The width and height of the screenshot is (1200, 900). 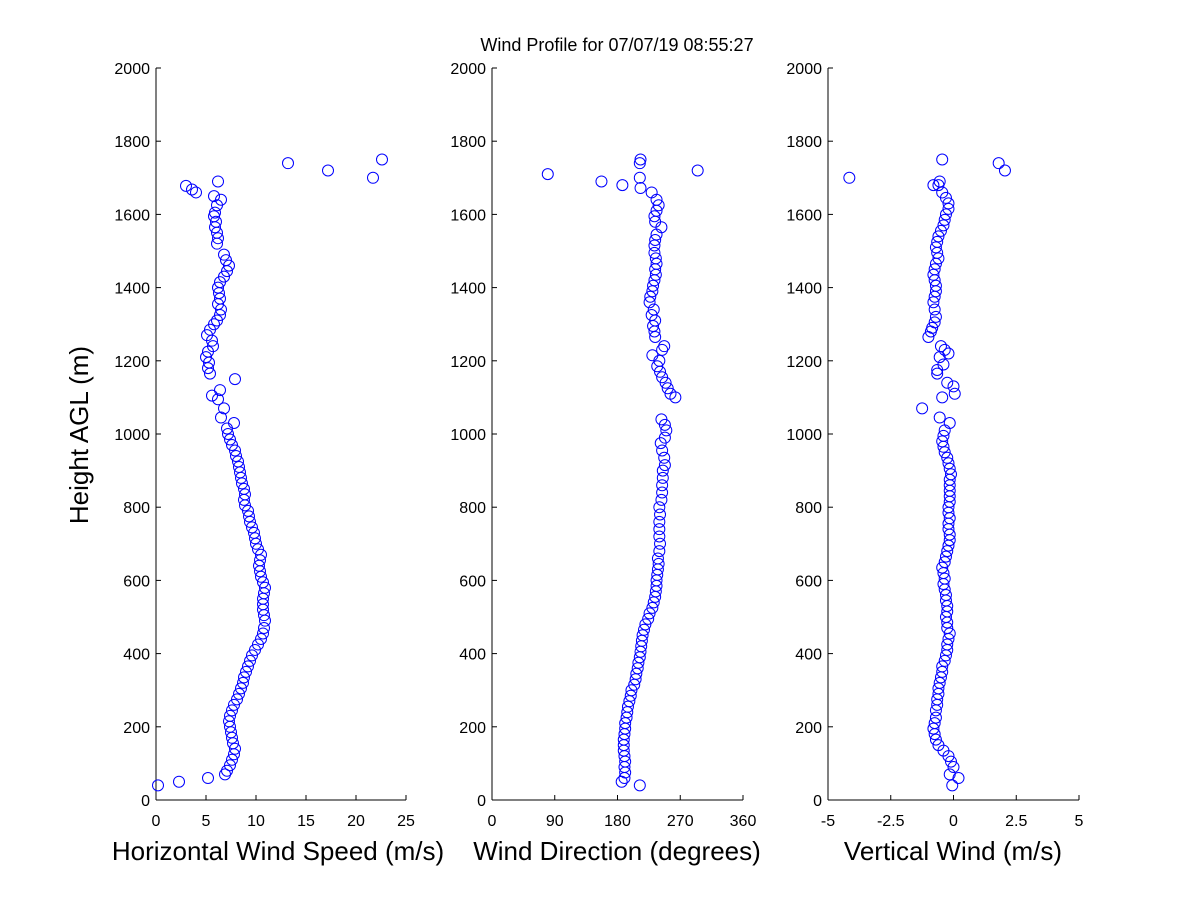 I want to click on y-tick-label: 800, so click(x=472, y=508).